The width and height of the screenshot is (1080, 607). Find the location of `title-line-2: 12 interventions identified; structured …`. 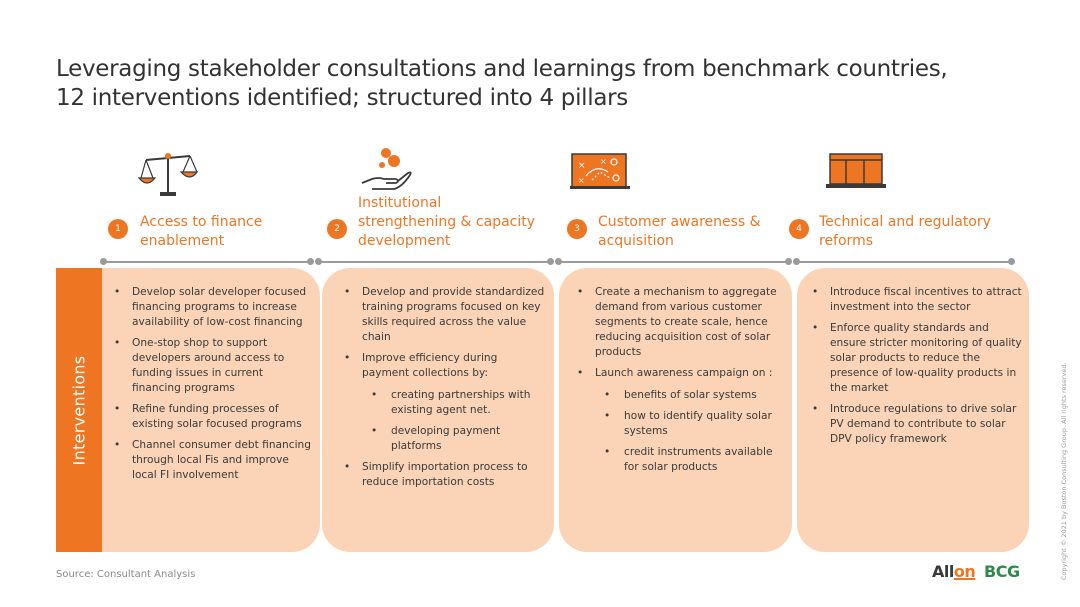

title-line-2: 12 interventions identified; structured … is located at coordinates (342, 98).